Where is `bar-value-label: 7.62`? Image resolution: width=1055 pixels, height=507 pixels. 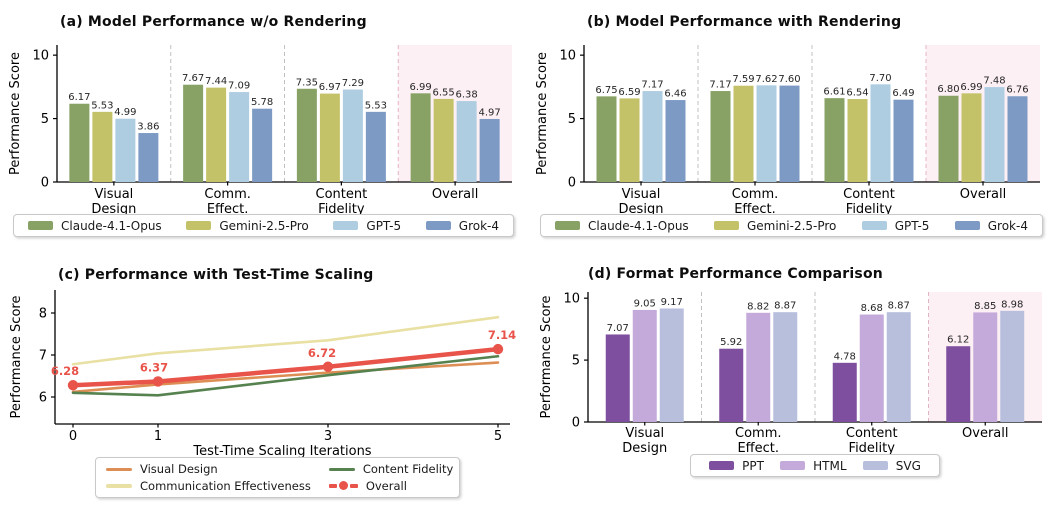
bar-value-label: 7.62 is located at coordinates (766, 79).